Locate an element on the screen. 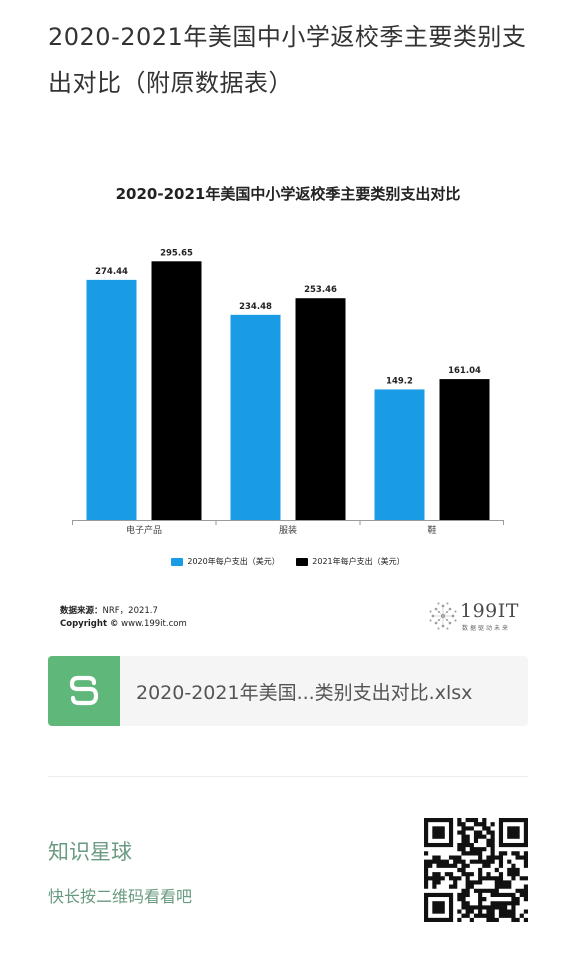 The width and height of the screenshot is (576, 960). dandelion-logo-icon is located at coordinates (443, 616).